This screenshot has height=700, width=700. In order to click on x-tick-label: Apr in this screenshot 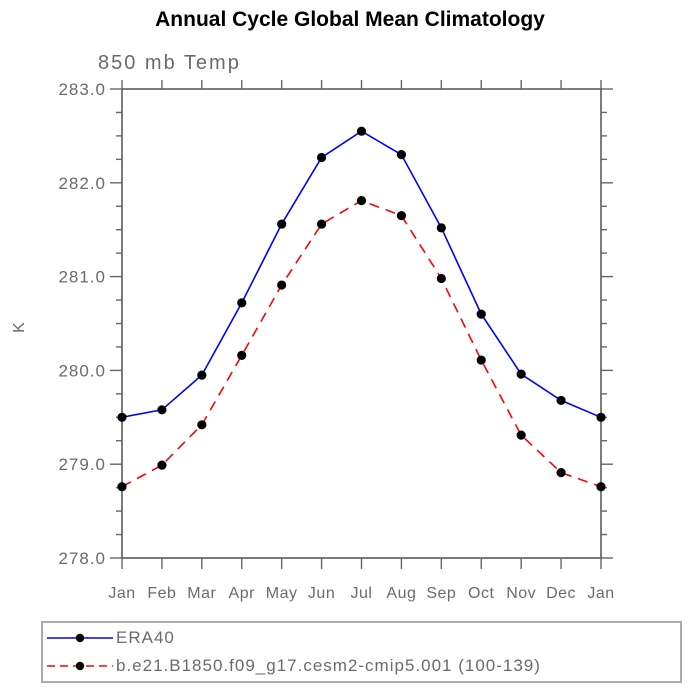, I will do `click(242, 593)`.